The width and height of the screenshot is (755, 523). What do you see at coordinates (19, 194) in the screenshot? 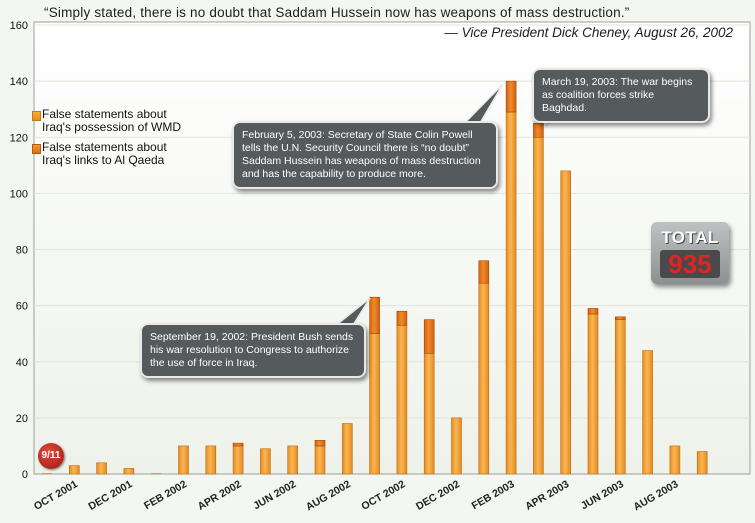
I see `y-tick-label: 100` at bounding box center [19, 194].